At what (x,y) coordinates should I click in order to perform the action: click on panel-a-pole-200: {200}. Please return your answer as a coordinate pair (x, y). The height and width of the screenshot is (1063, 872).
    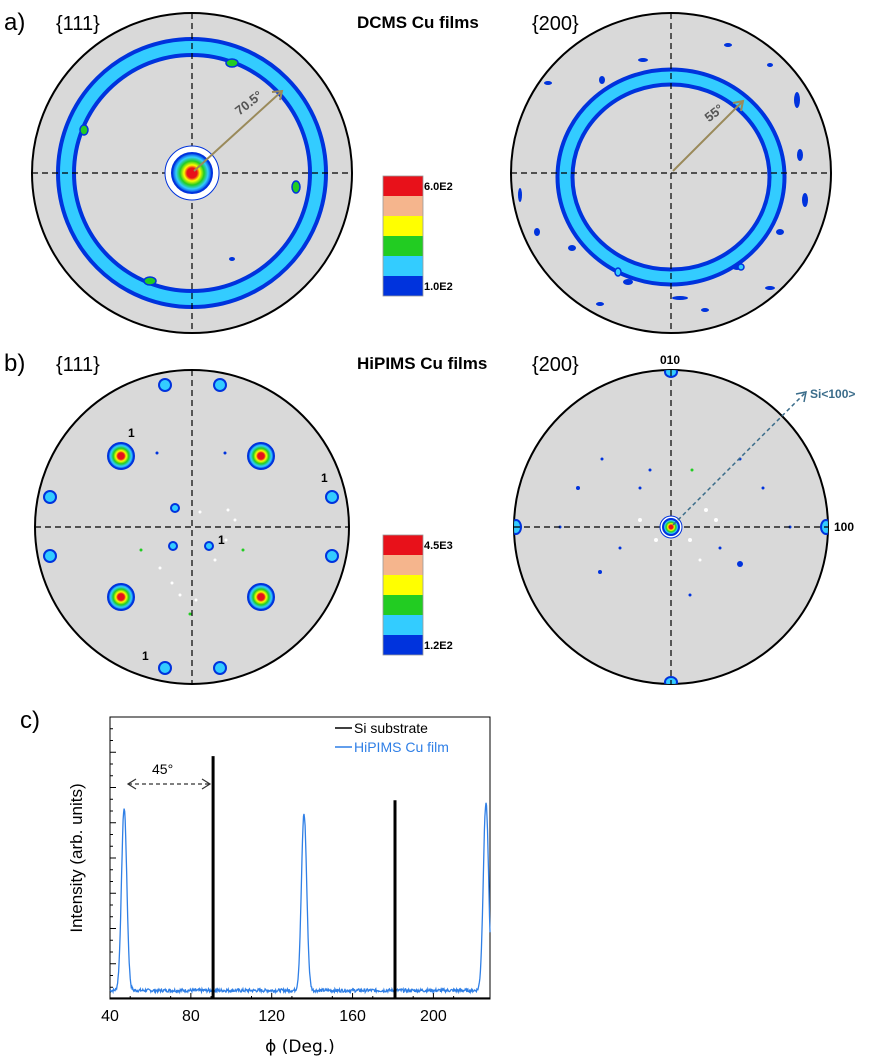
    Looking at the image, I should click on (555, 24).